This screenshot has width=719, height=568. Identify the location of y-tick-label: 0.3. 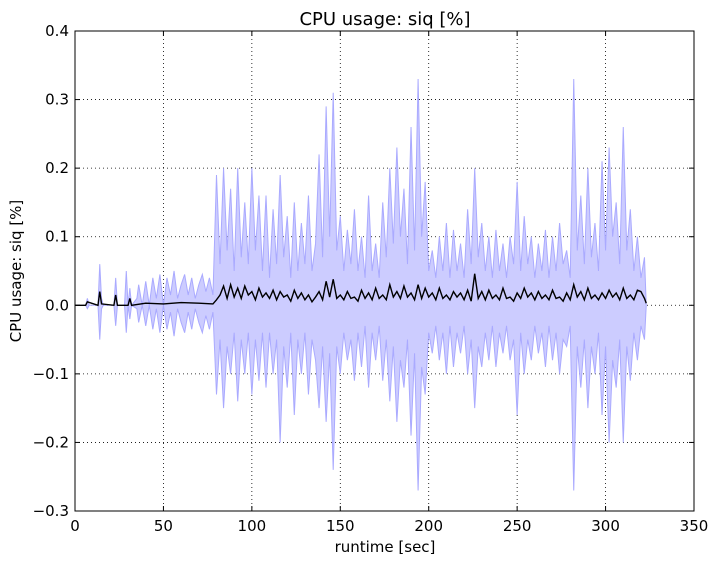
(57, 100).